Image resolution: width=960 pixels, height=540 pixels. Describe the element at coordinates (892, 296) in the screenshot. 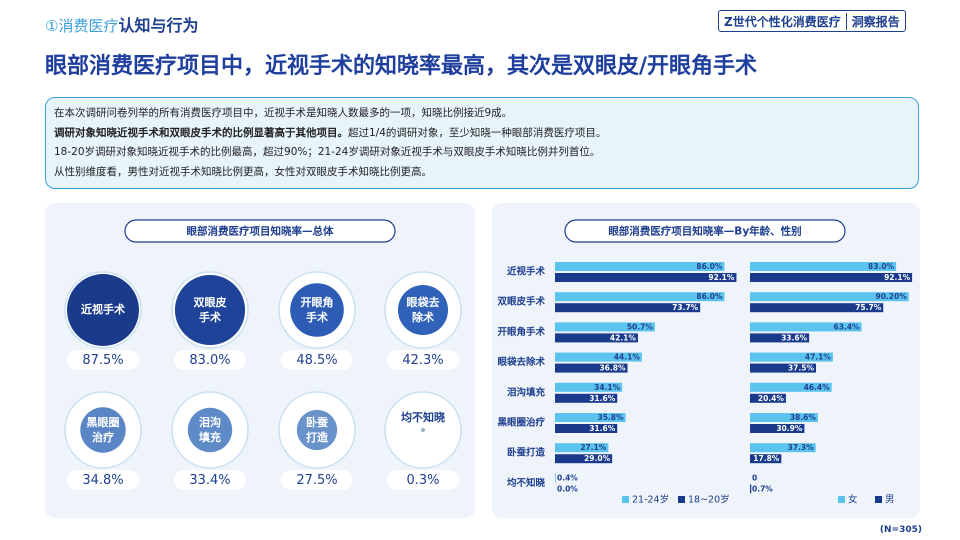

I see `bar-value-label: 90.20%` at that location.